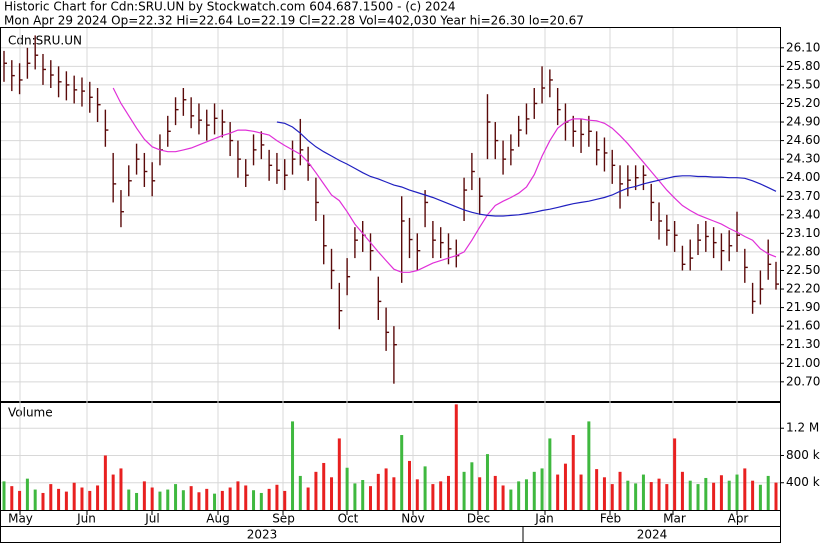 This screenshot has height=547, width=830. I want to click on y-tick-label: 24.90, so click(803, 122).